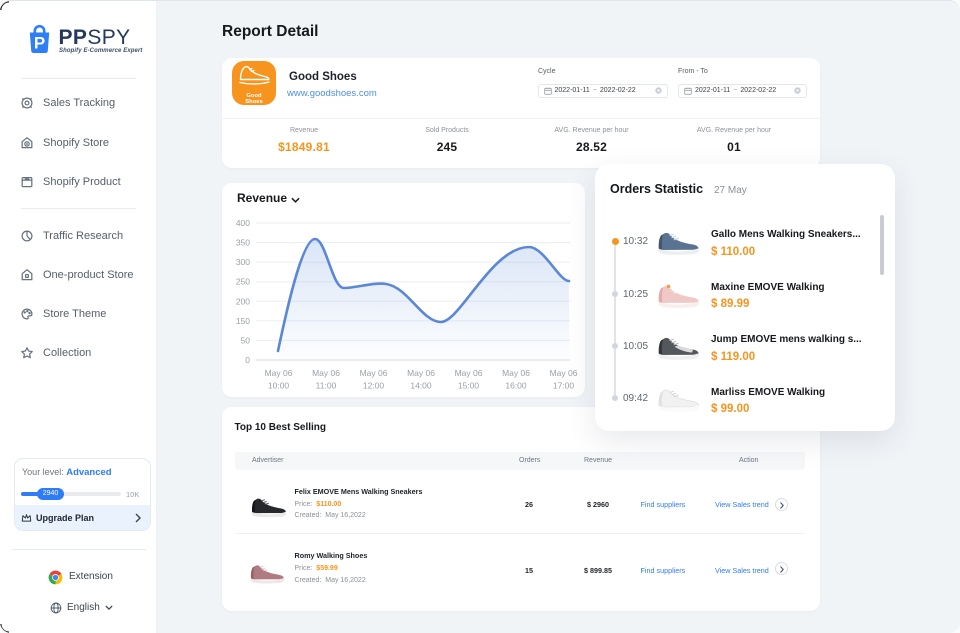 Image resolution: width=960 pixels, height=633 pixels. Describe the element at coordinates (564, 386) in the screenshot. I see `svg-text: 17:00` at that location.